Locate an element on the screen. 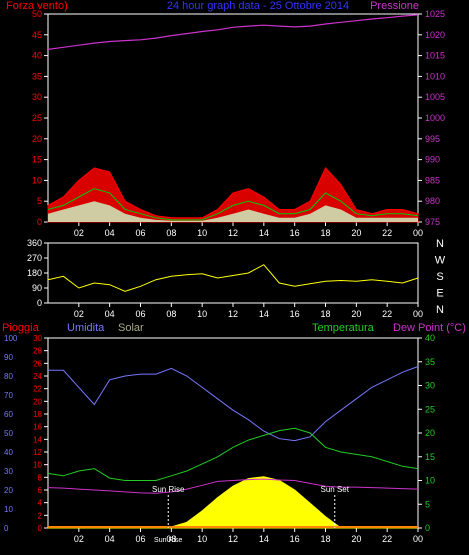  direction-x-tick-label: 16 is located at coordinates (295, 314).